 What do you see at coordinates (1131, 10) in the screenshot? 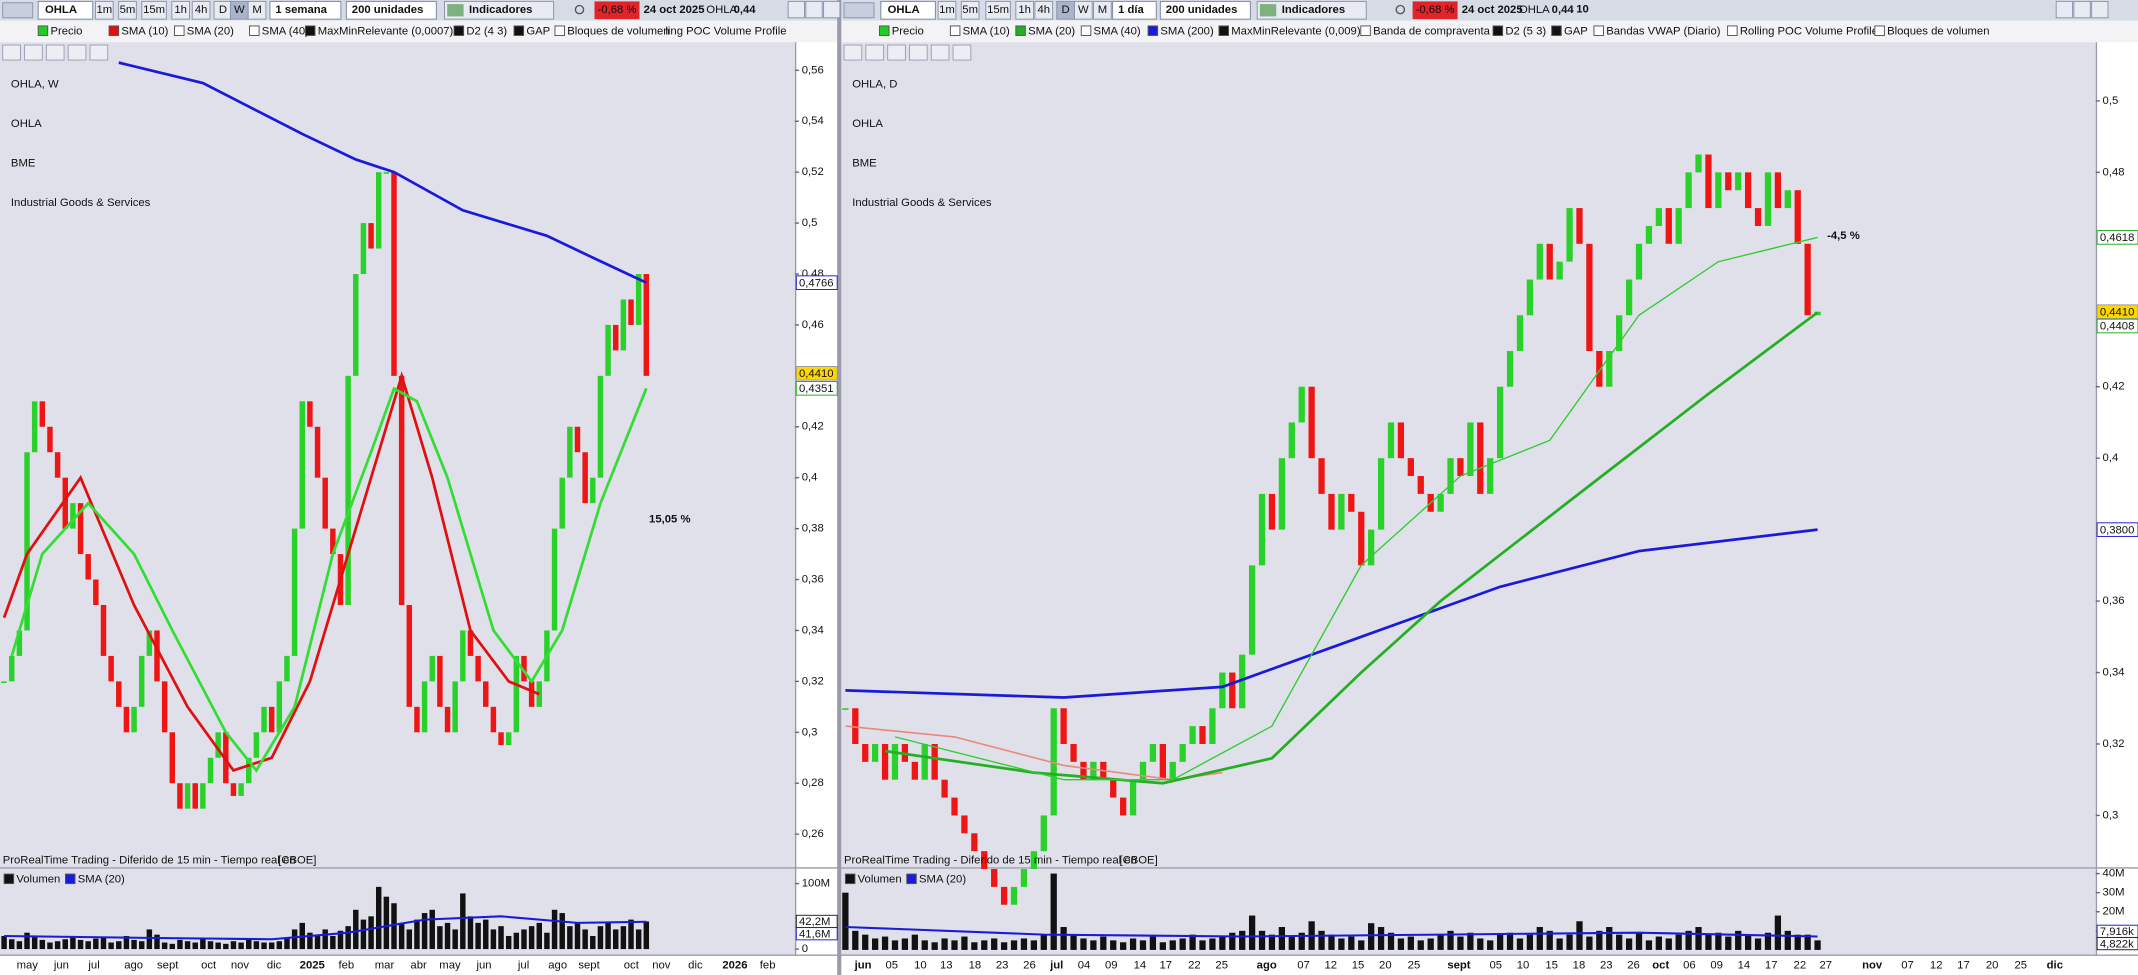
I see `period: 1 día` at bounding box center [1131, 10].